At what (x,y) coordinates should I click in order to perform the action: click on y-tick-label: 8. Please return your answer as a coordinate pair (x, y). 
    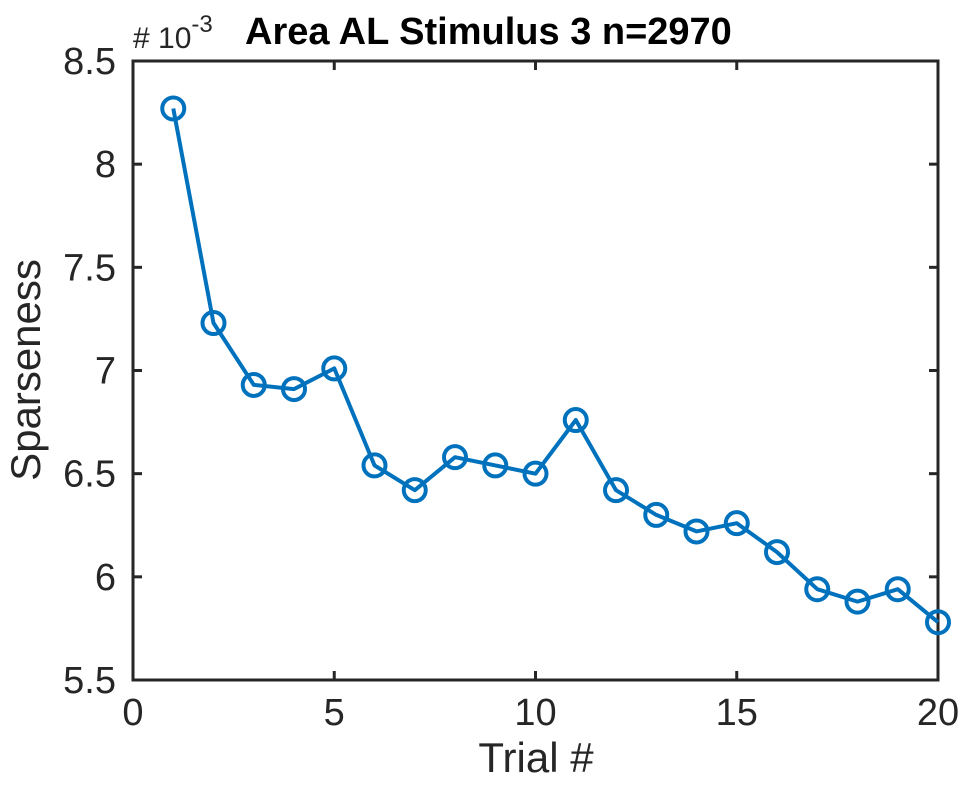
    Looking at the image, I should click on (105, 165).